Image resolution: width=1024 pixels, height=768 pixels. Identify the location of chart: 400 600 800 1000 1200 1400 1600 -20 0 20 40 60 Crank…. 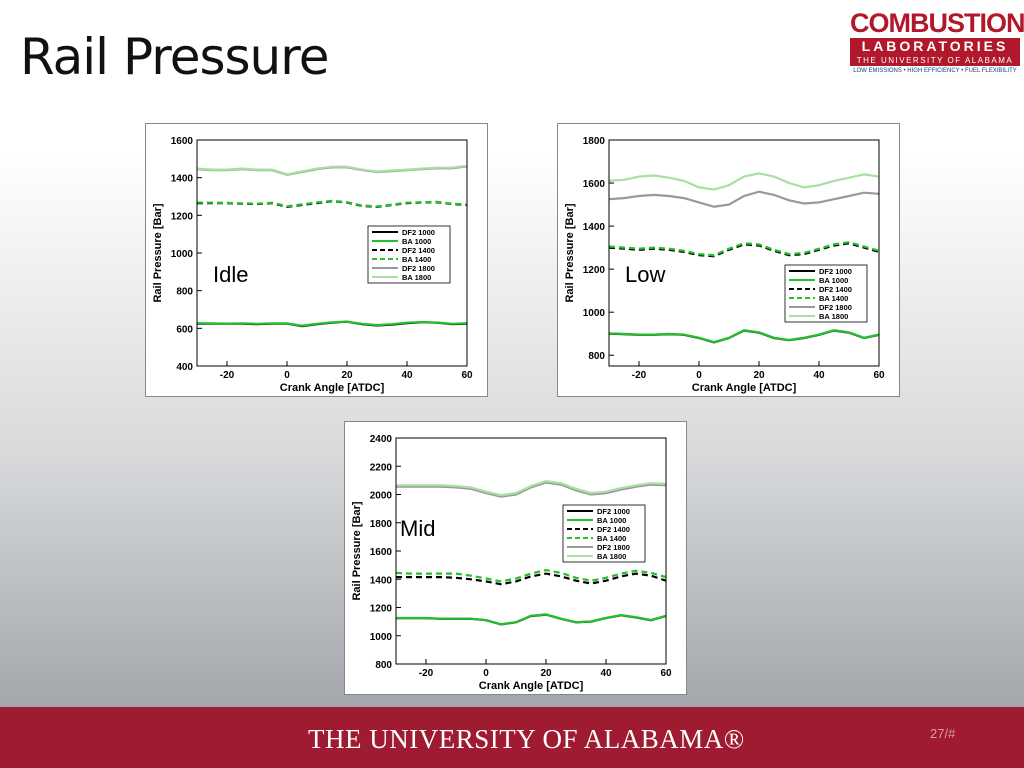
(316, 260).